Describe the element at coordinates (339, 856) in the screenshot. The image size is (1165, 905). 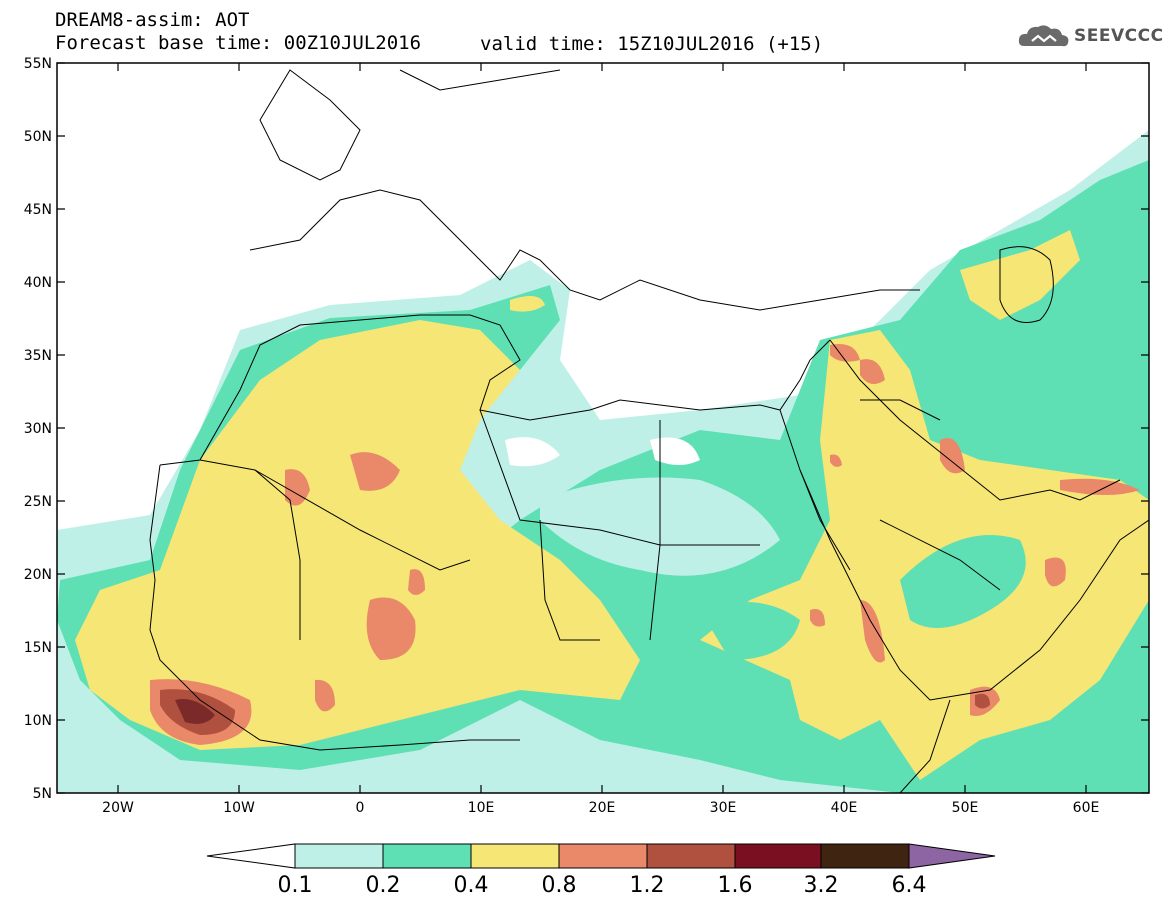
I see `colorbar-swatch-0.1-0.2` at that location.